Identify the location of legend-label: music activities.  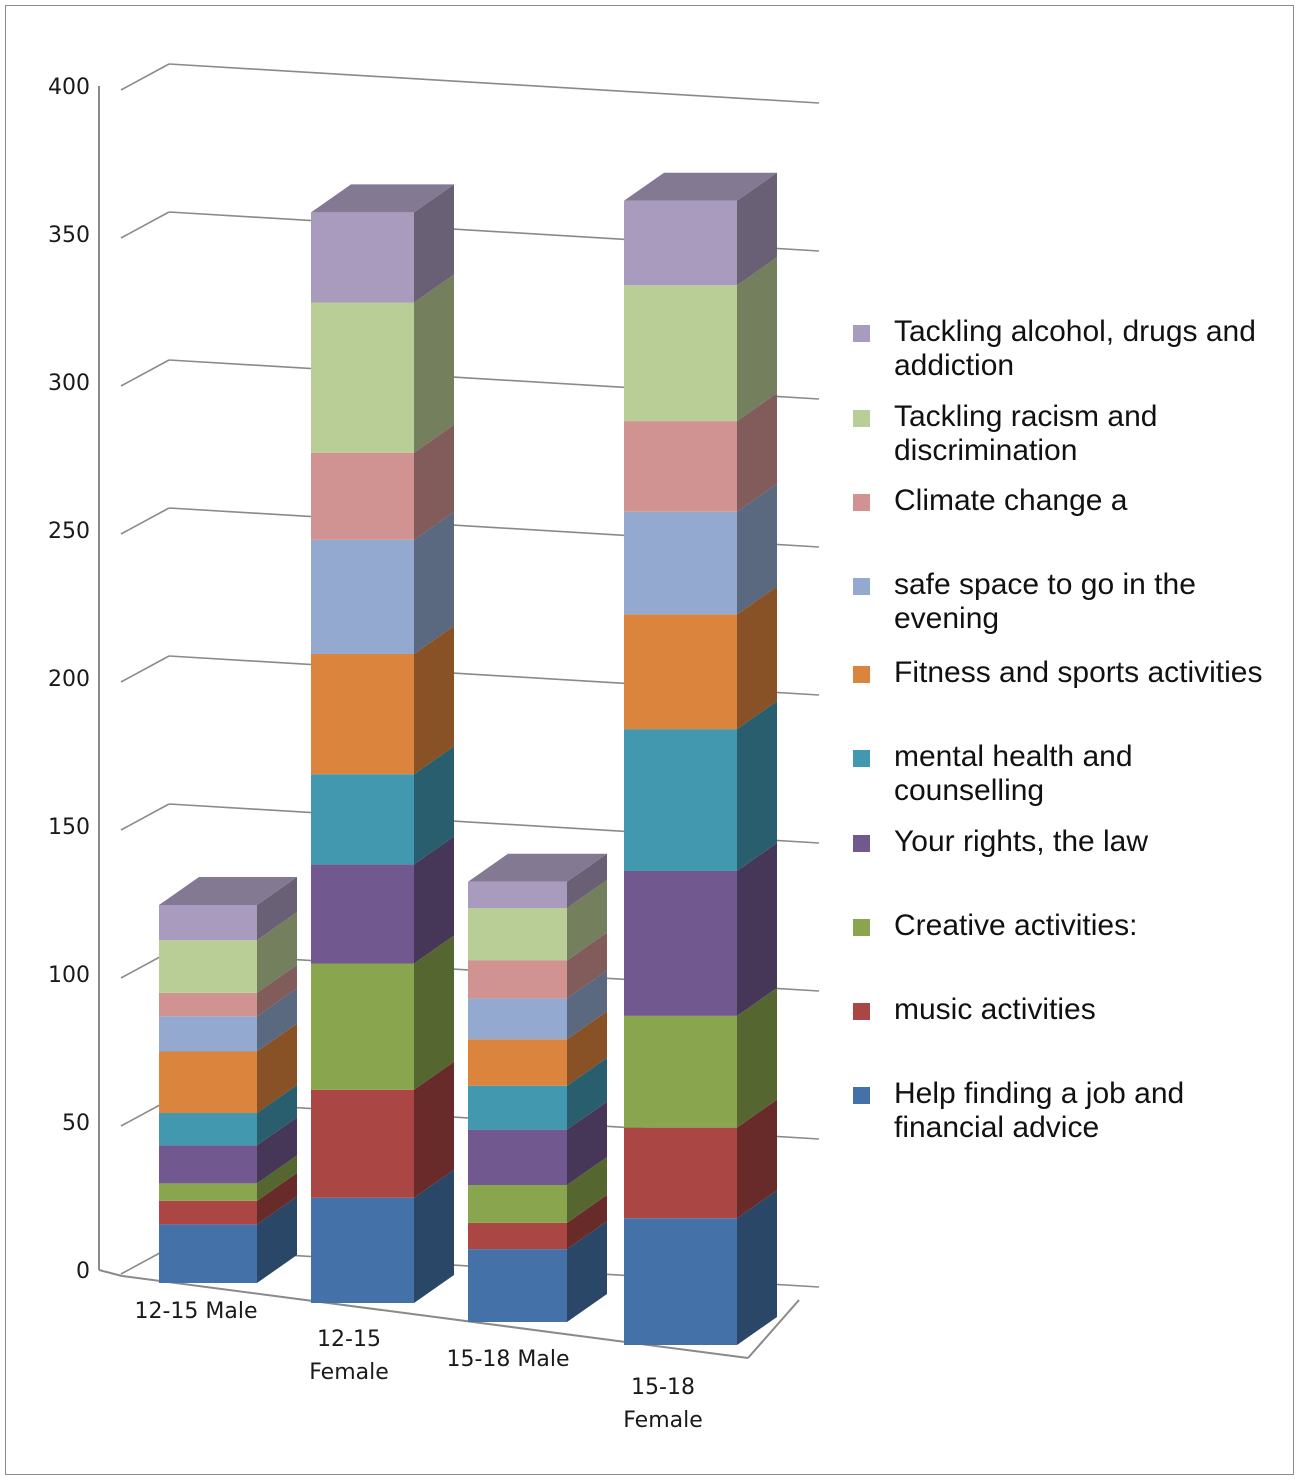
(995, 1009).